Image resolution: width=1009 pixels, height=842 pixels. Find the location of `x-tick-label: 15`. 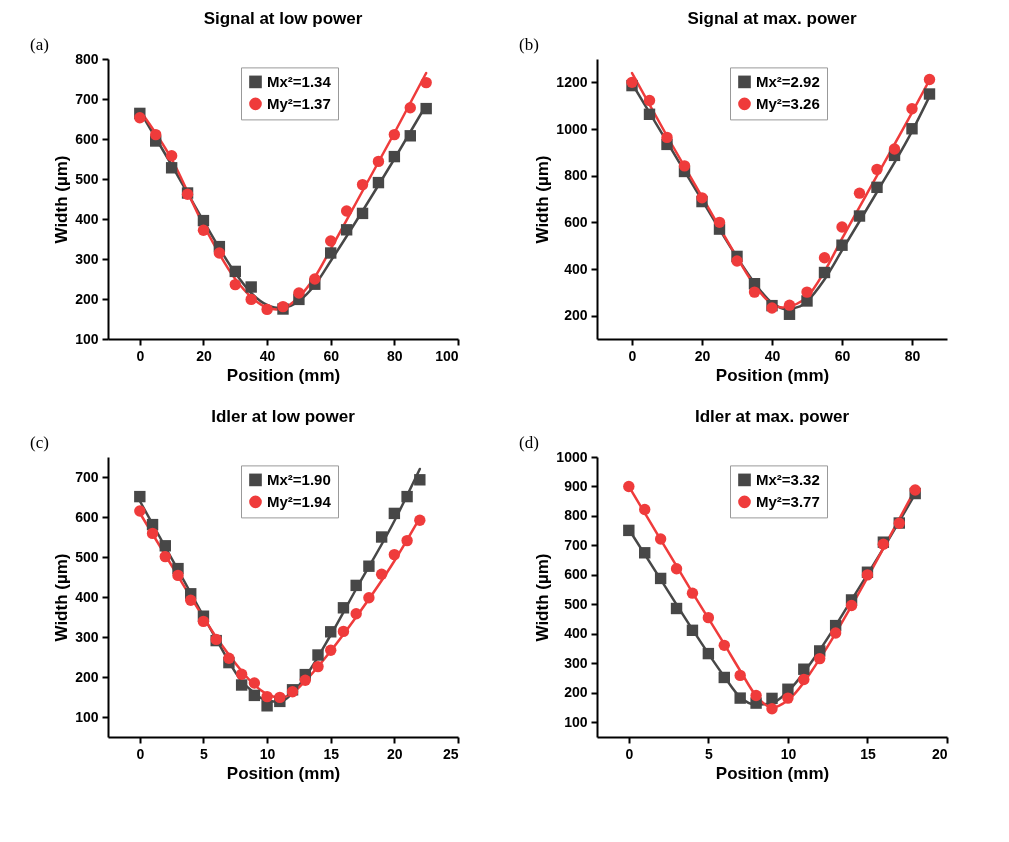

x-tick-label: 15 is located at coordinates (868, 753).